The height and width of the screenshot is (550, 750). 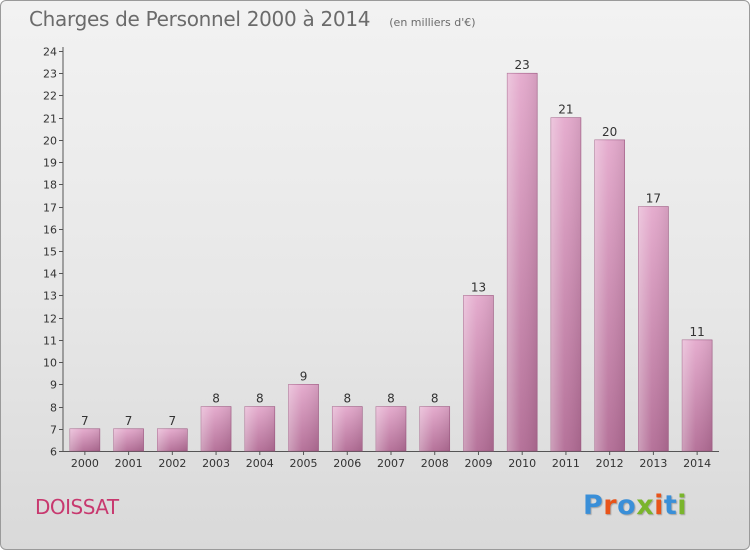 I want to click on y-tick-label: 21, so click(x=50, y=119).